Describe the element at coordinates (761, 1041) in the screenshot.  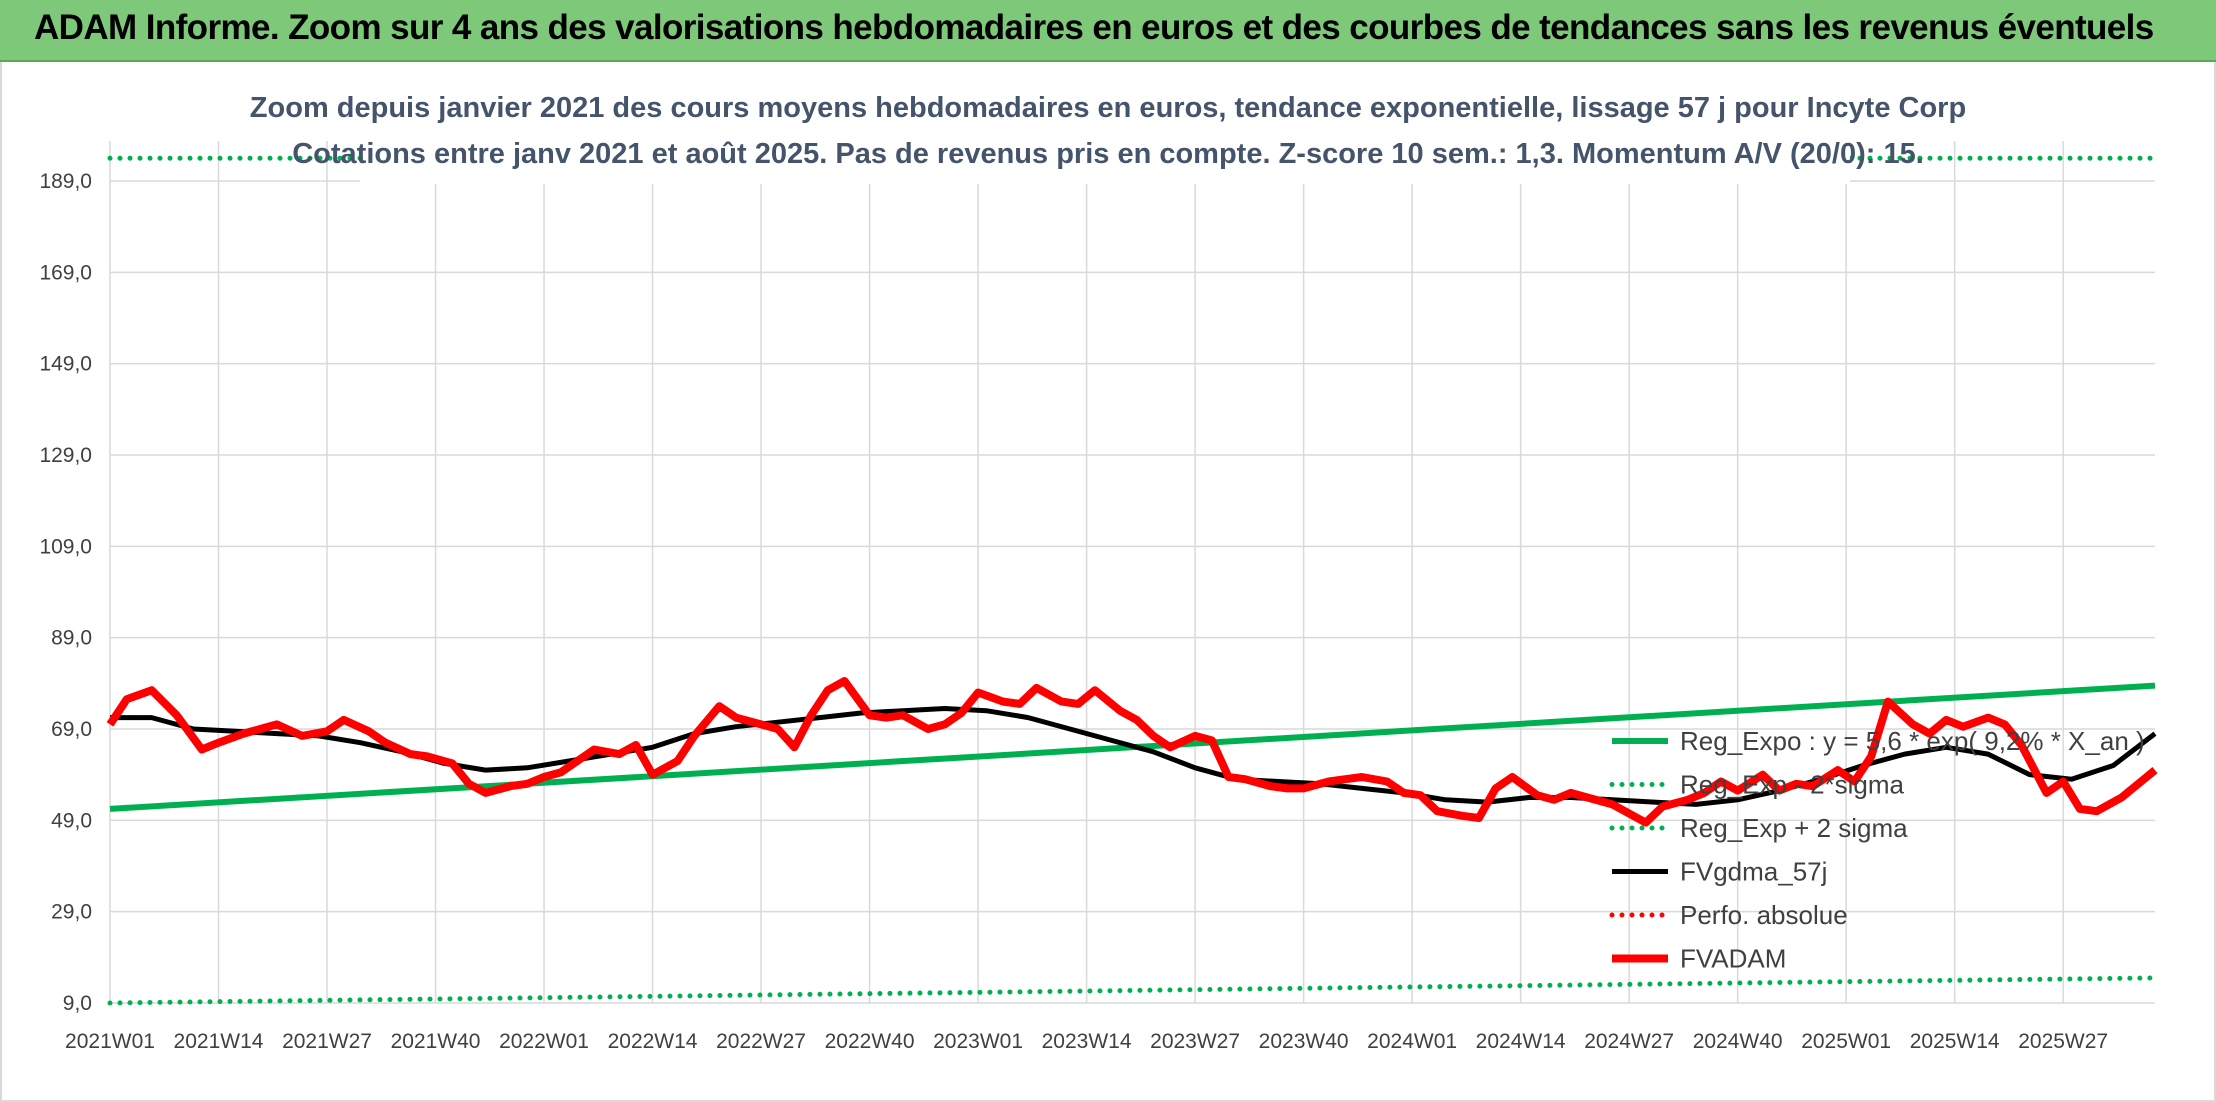
I see `x-tick-label: 2022W27` at that location.